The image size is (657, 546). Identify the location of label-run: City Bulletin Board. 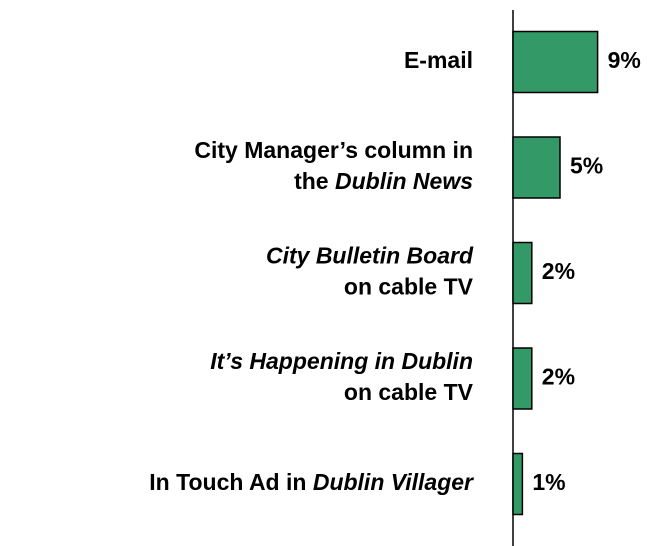
(370, 256).